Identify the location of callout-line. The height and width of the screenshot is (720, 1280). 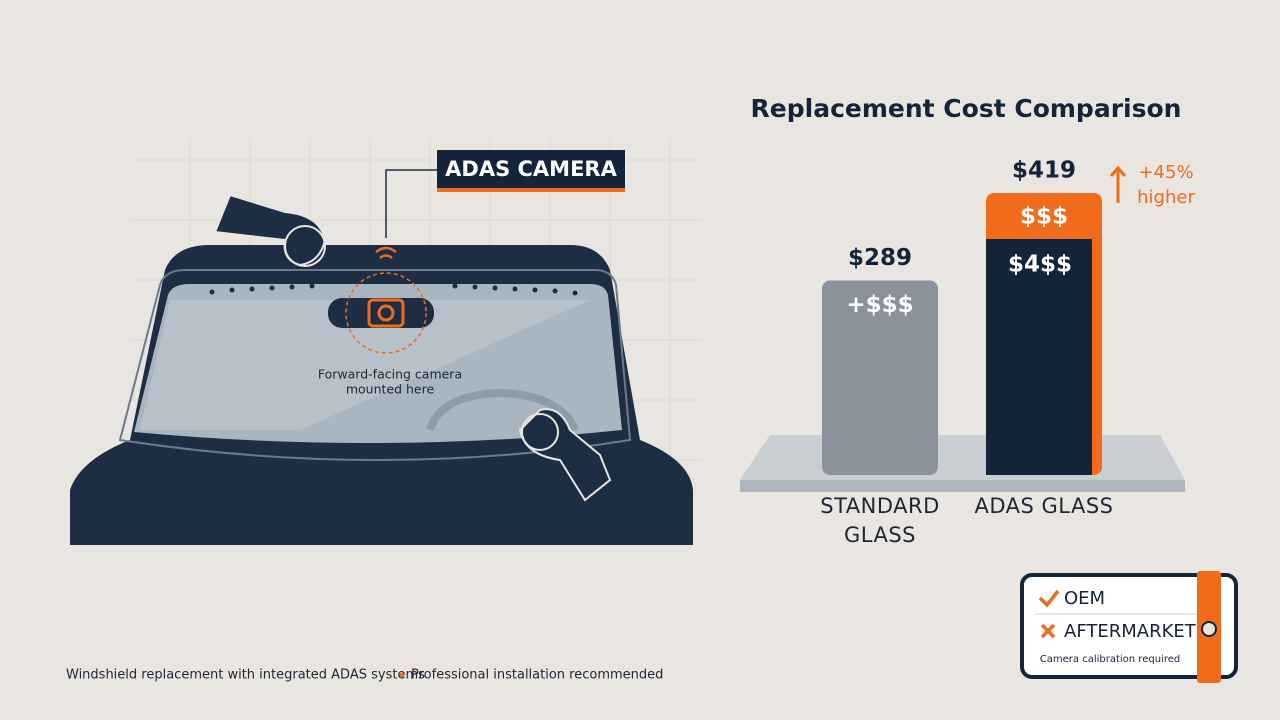
(411, 203).